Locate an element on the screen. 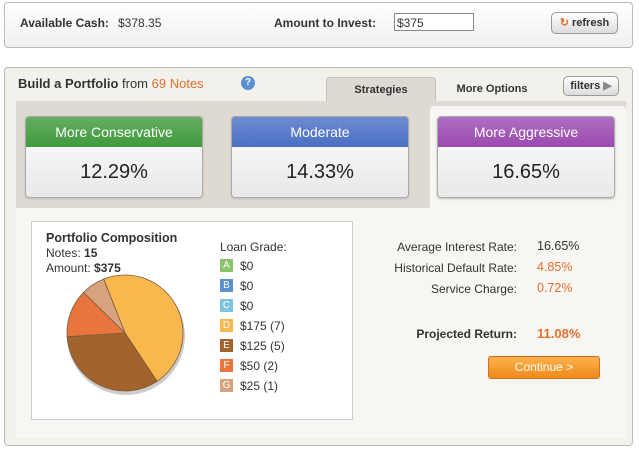 This screenshot has height=462, width=639. strategy-rate: 12.29% is located at coordinates (114, 172).